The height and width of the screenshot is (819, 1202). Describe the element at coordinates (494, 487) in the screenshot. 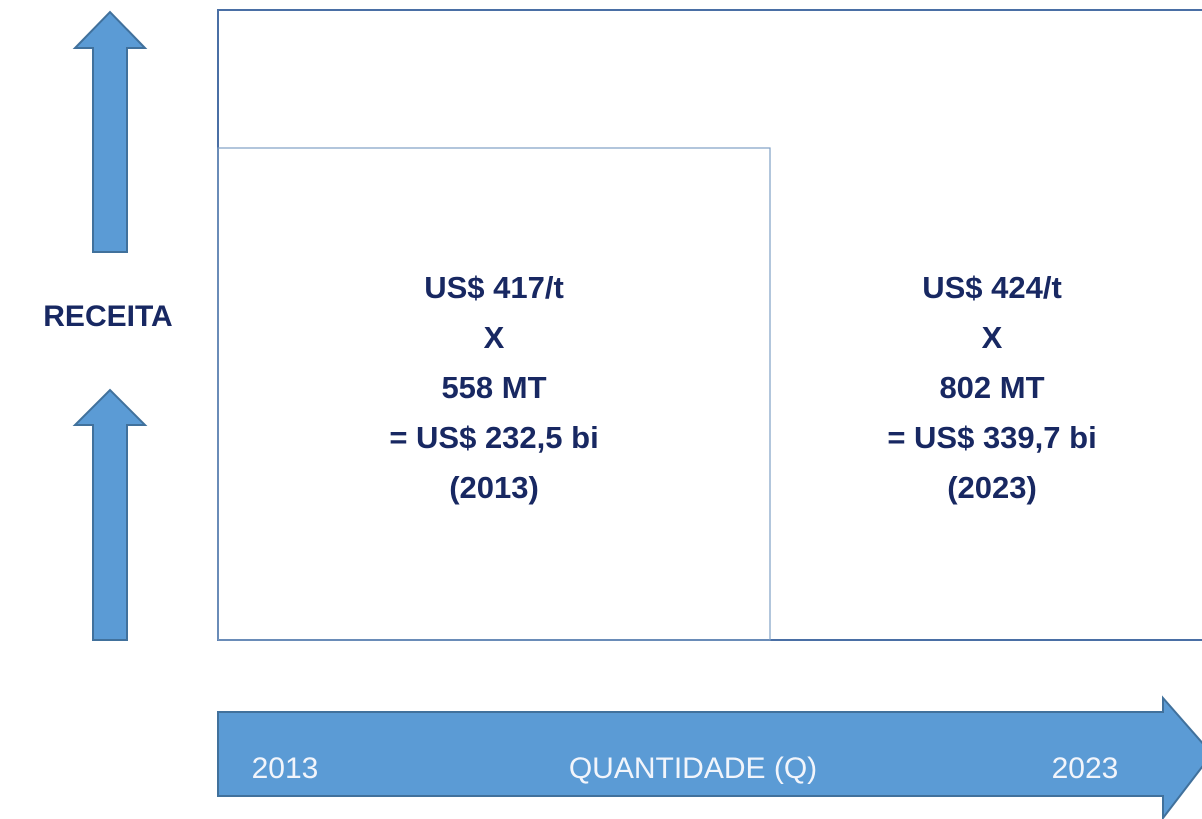

I see `block-line: (2013)` at that location.